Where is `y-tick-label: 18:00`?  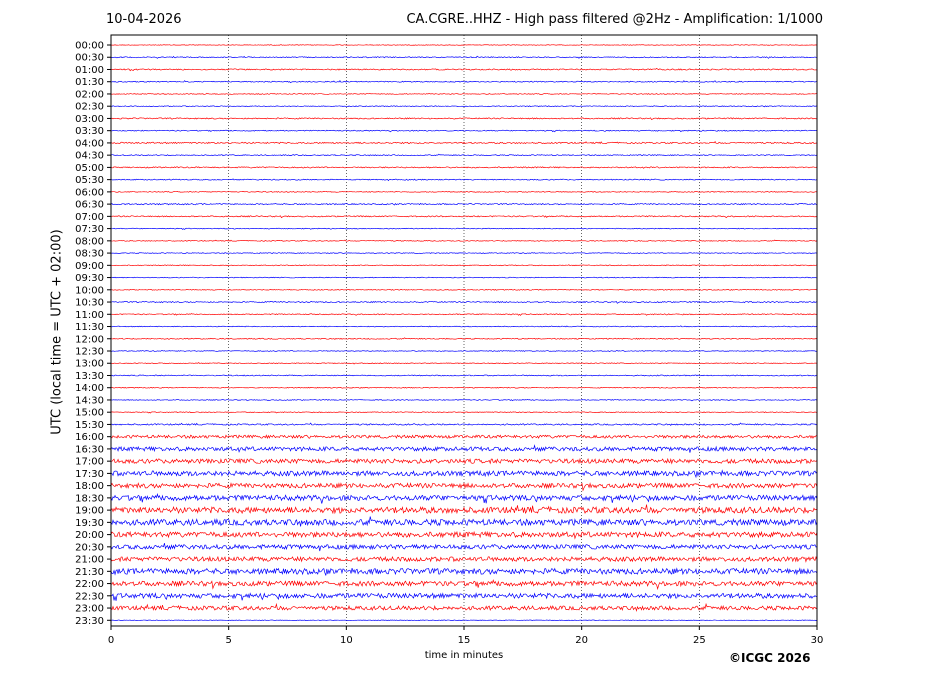 y-tick-label: 18:00 is located at coordinates (89, 486).